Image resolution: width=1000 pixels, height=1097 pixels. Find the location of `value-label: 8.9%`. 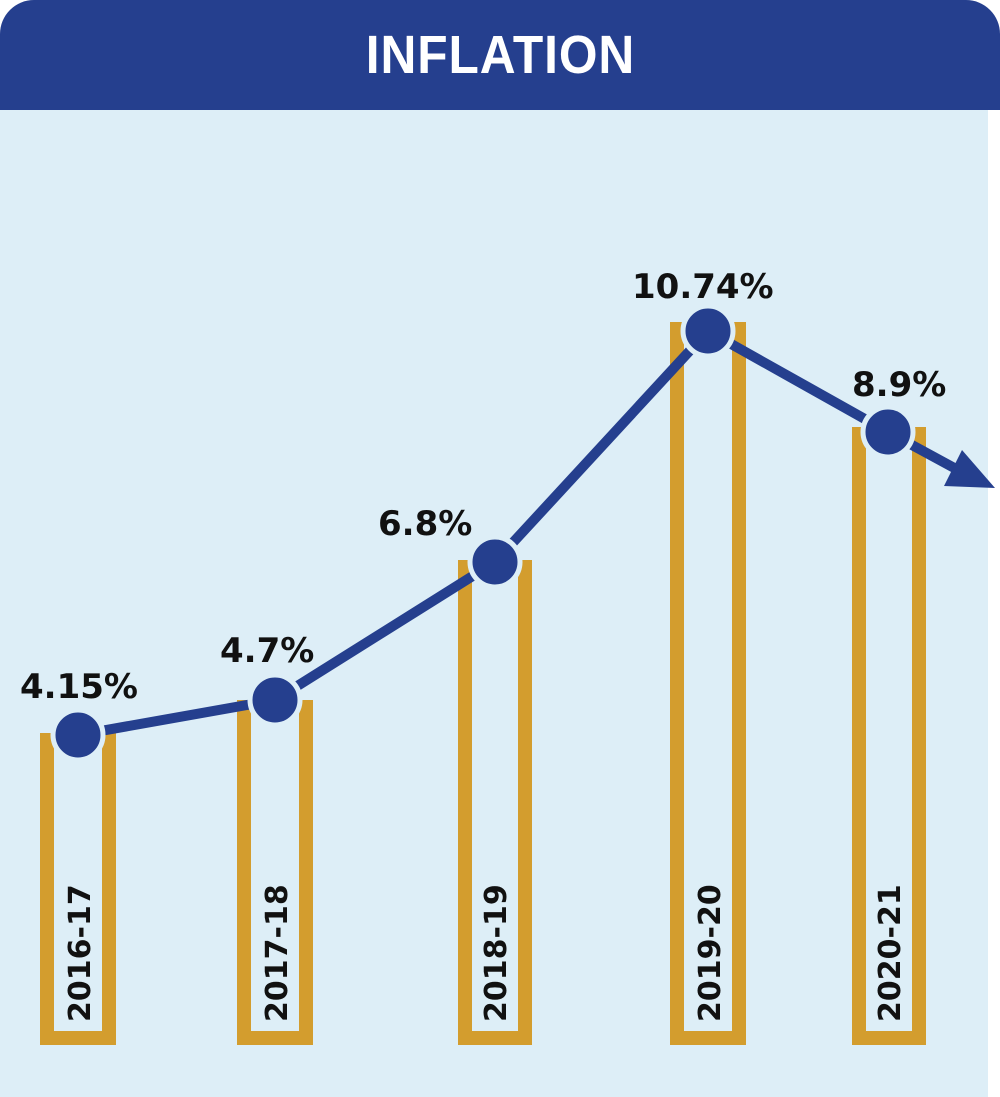

value-label: 8.9% is located at coordinates (899, 385).